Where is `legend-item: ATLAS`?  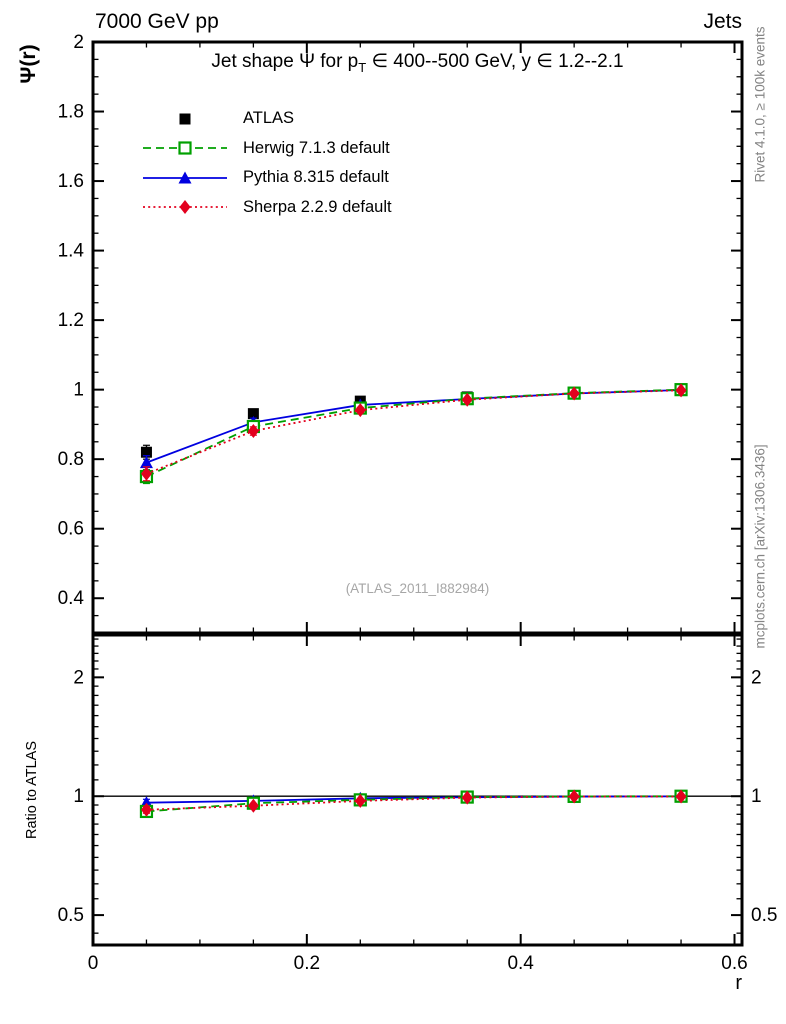
legend-item: ATLAS is located at coordinates (266, 119).